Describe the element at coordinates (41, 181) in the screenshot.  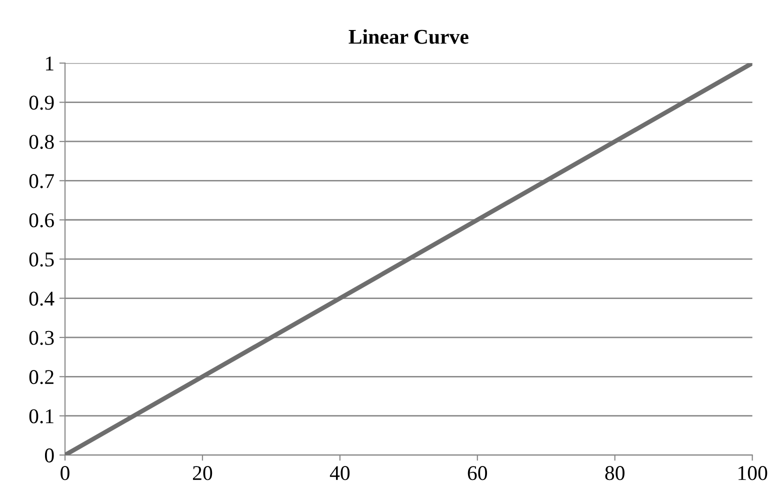
I see `y-tick-label: 0.7` at that location.